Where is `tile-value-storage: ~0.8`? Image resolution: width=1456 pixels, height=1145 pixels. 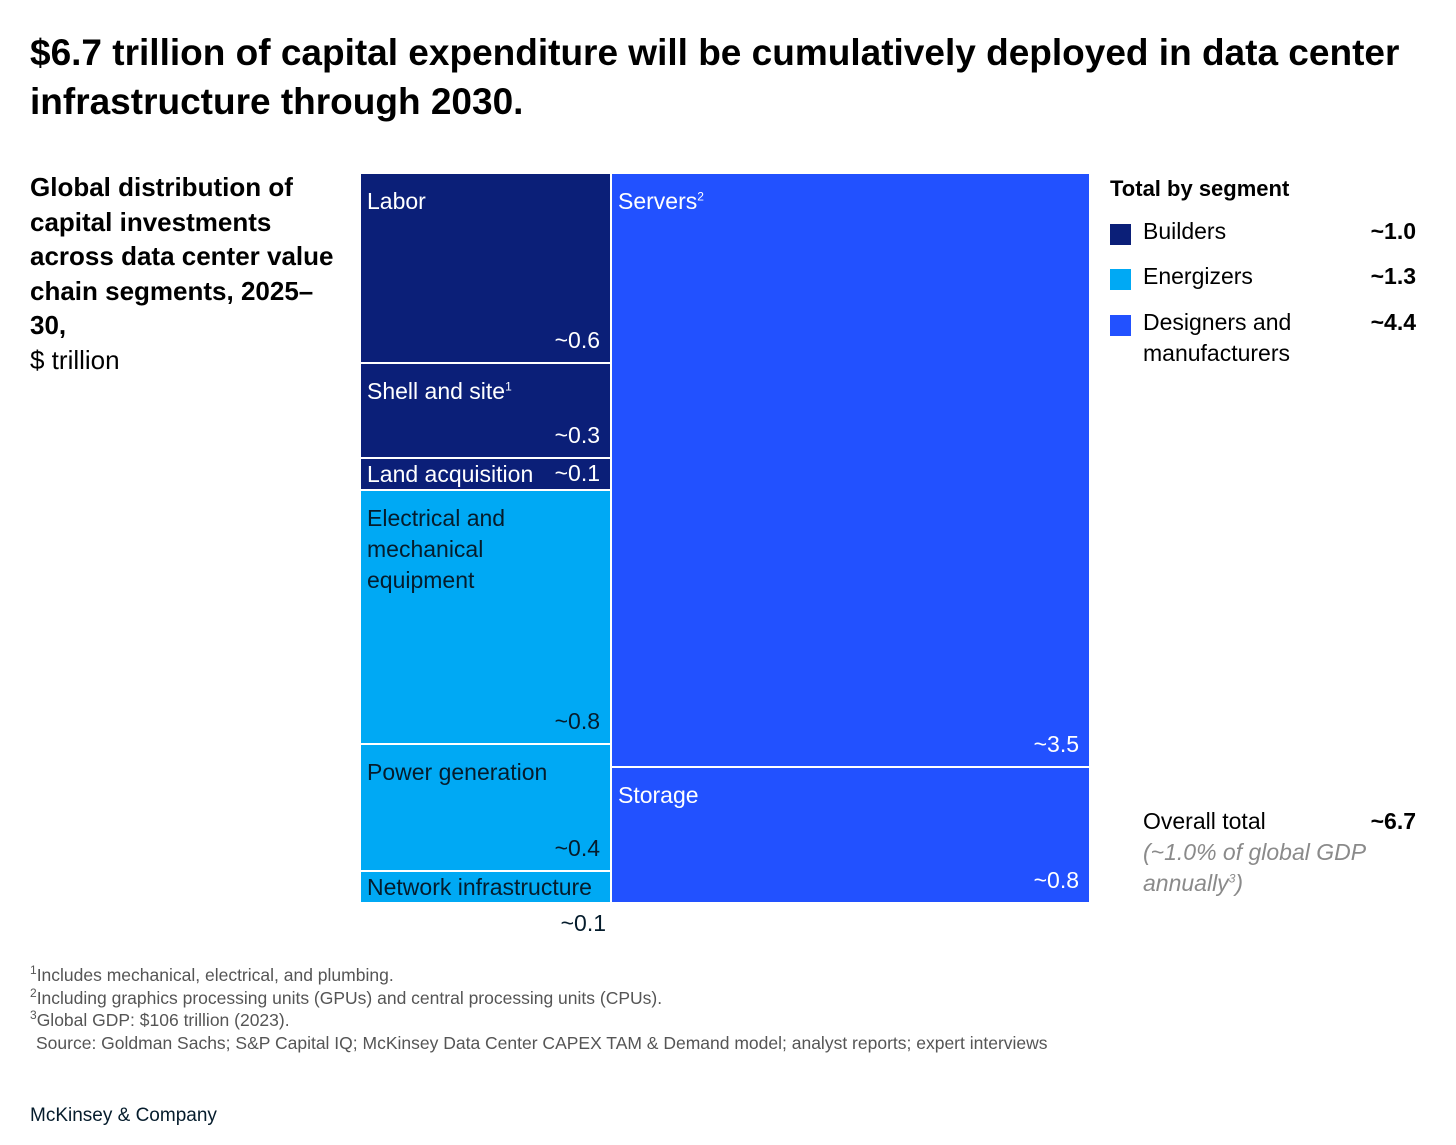
tile-value-storage: ~0.8 is located at coordinates (1056, 880).